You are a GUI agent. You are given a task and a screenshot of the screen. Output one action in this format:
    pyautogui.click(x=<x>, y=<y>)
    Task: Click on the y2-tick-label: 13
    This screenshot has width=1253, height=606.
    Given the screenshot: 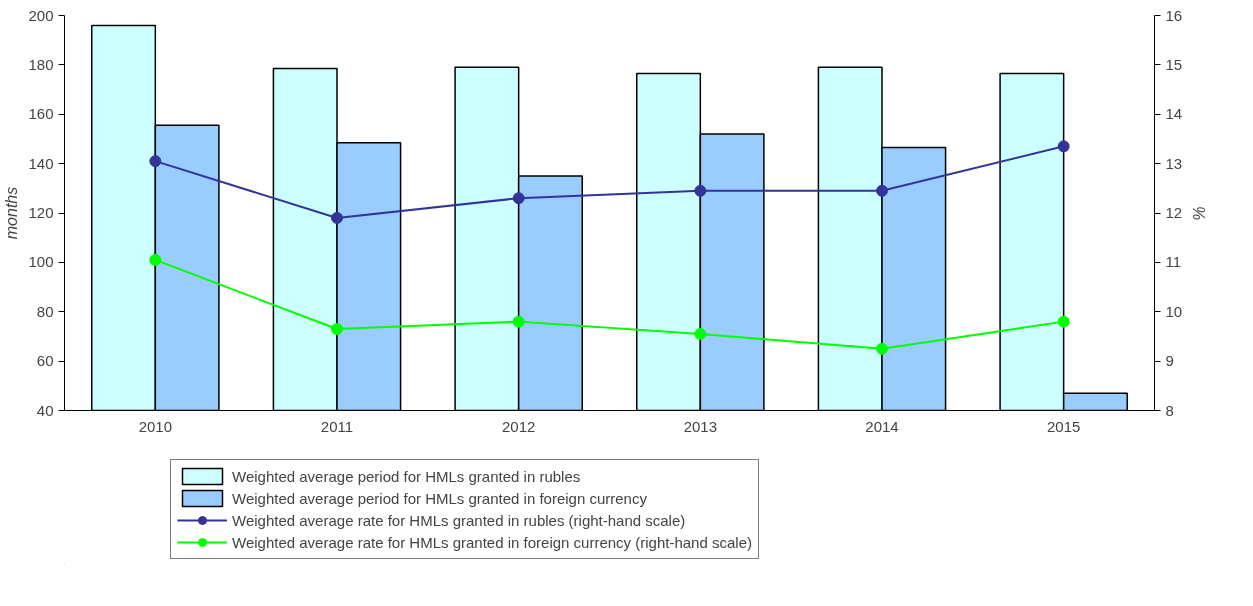 What is the action you would take?
    pyautogui.click(x=1174, y=163)
    